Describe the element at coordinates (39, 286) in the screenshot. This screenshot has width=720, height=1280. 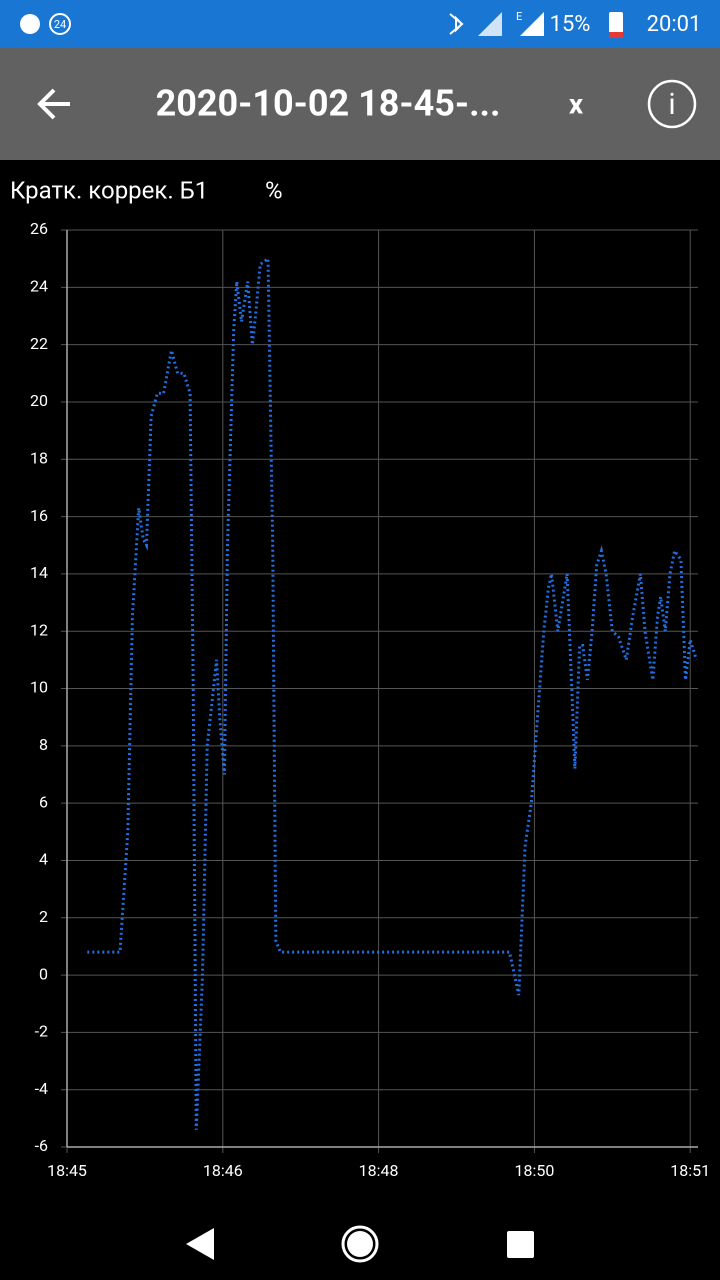
I see `y-tick-label: 24` at that location.